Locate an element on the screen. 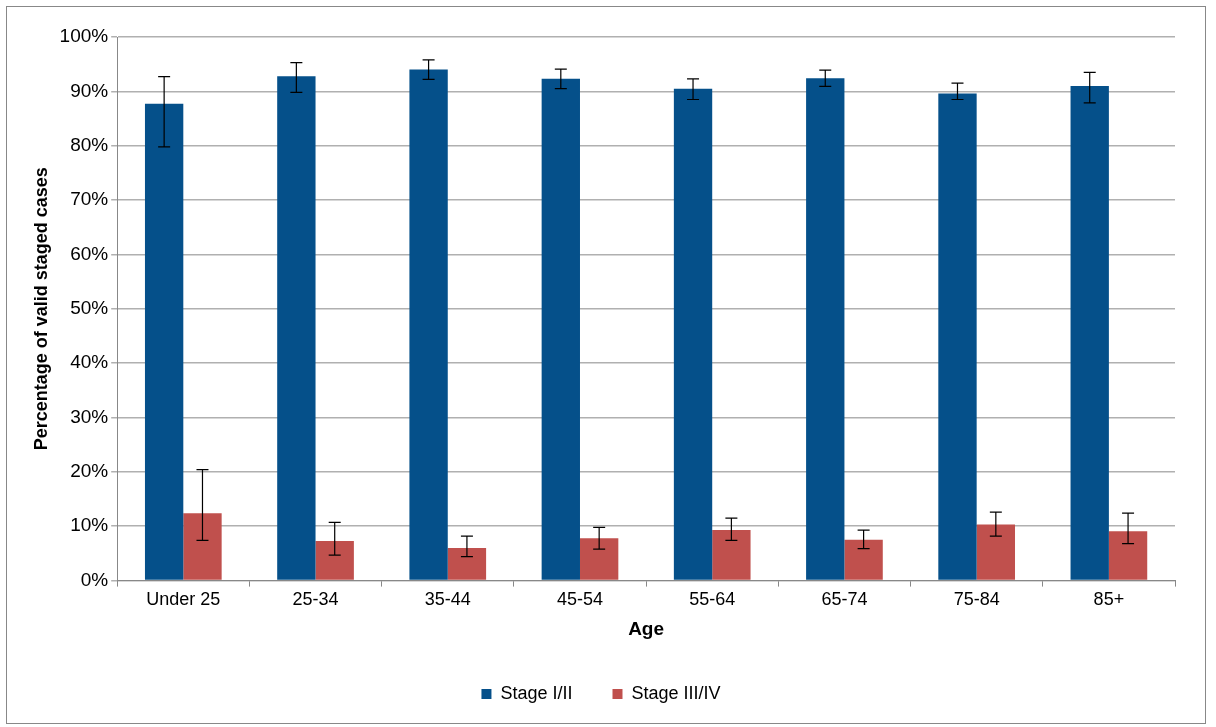 The image size is (1216, 727). x-tick-label: 45-54 is located at coordinates (580, 599).